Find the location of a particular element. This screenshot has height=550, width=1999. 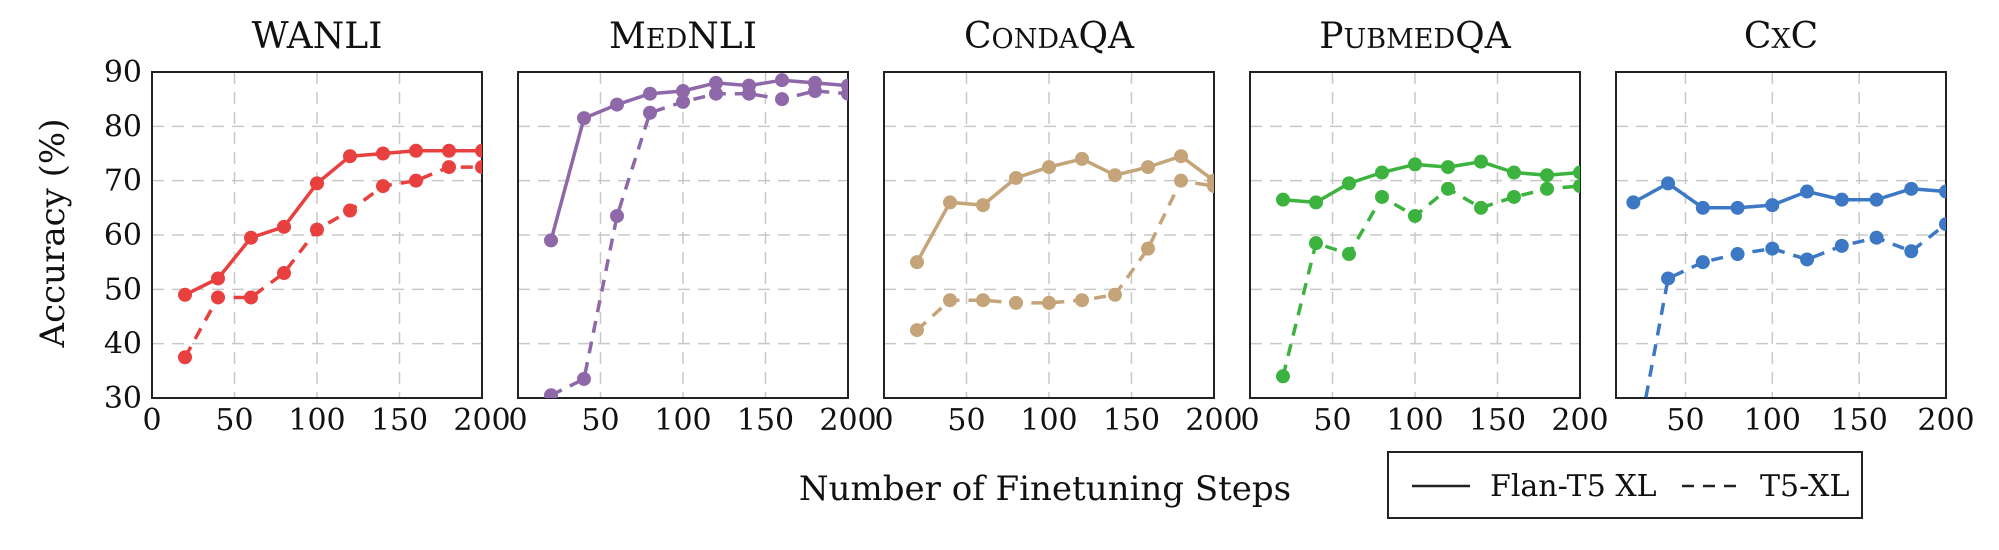

legend-label-t5-xl: T5-XL is located at coordinates (1805, 486).